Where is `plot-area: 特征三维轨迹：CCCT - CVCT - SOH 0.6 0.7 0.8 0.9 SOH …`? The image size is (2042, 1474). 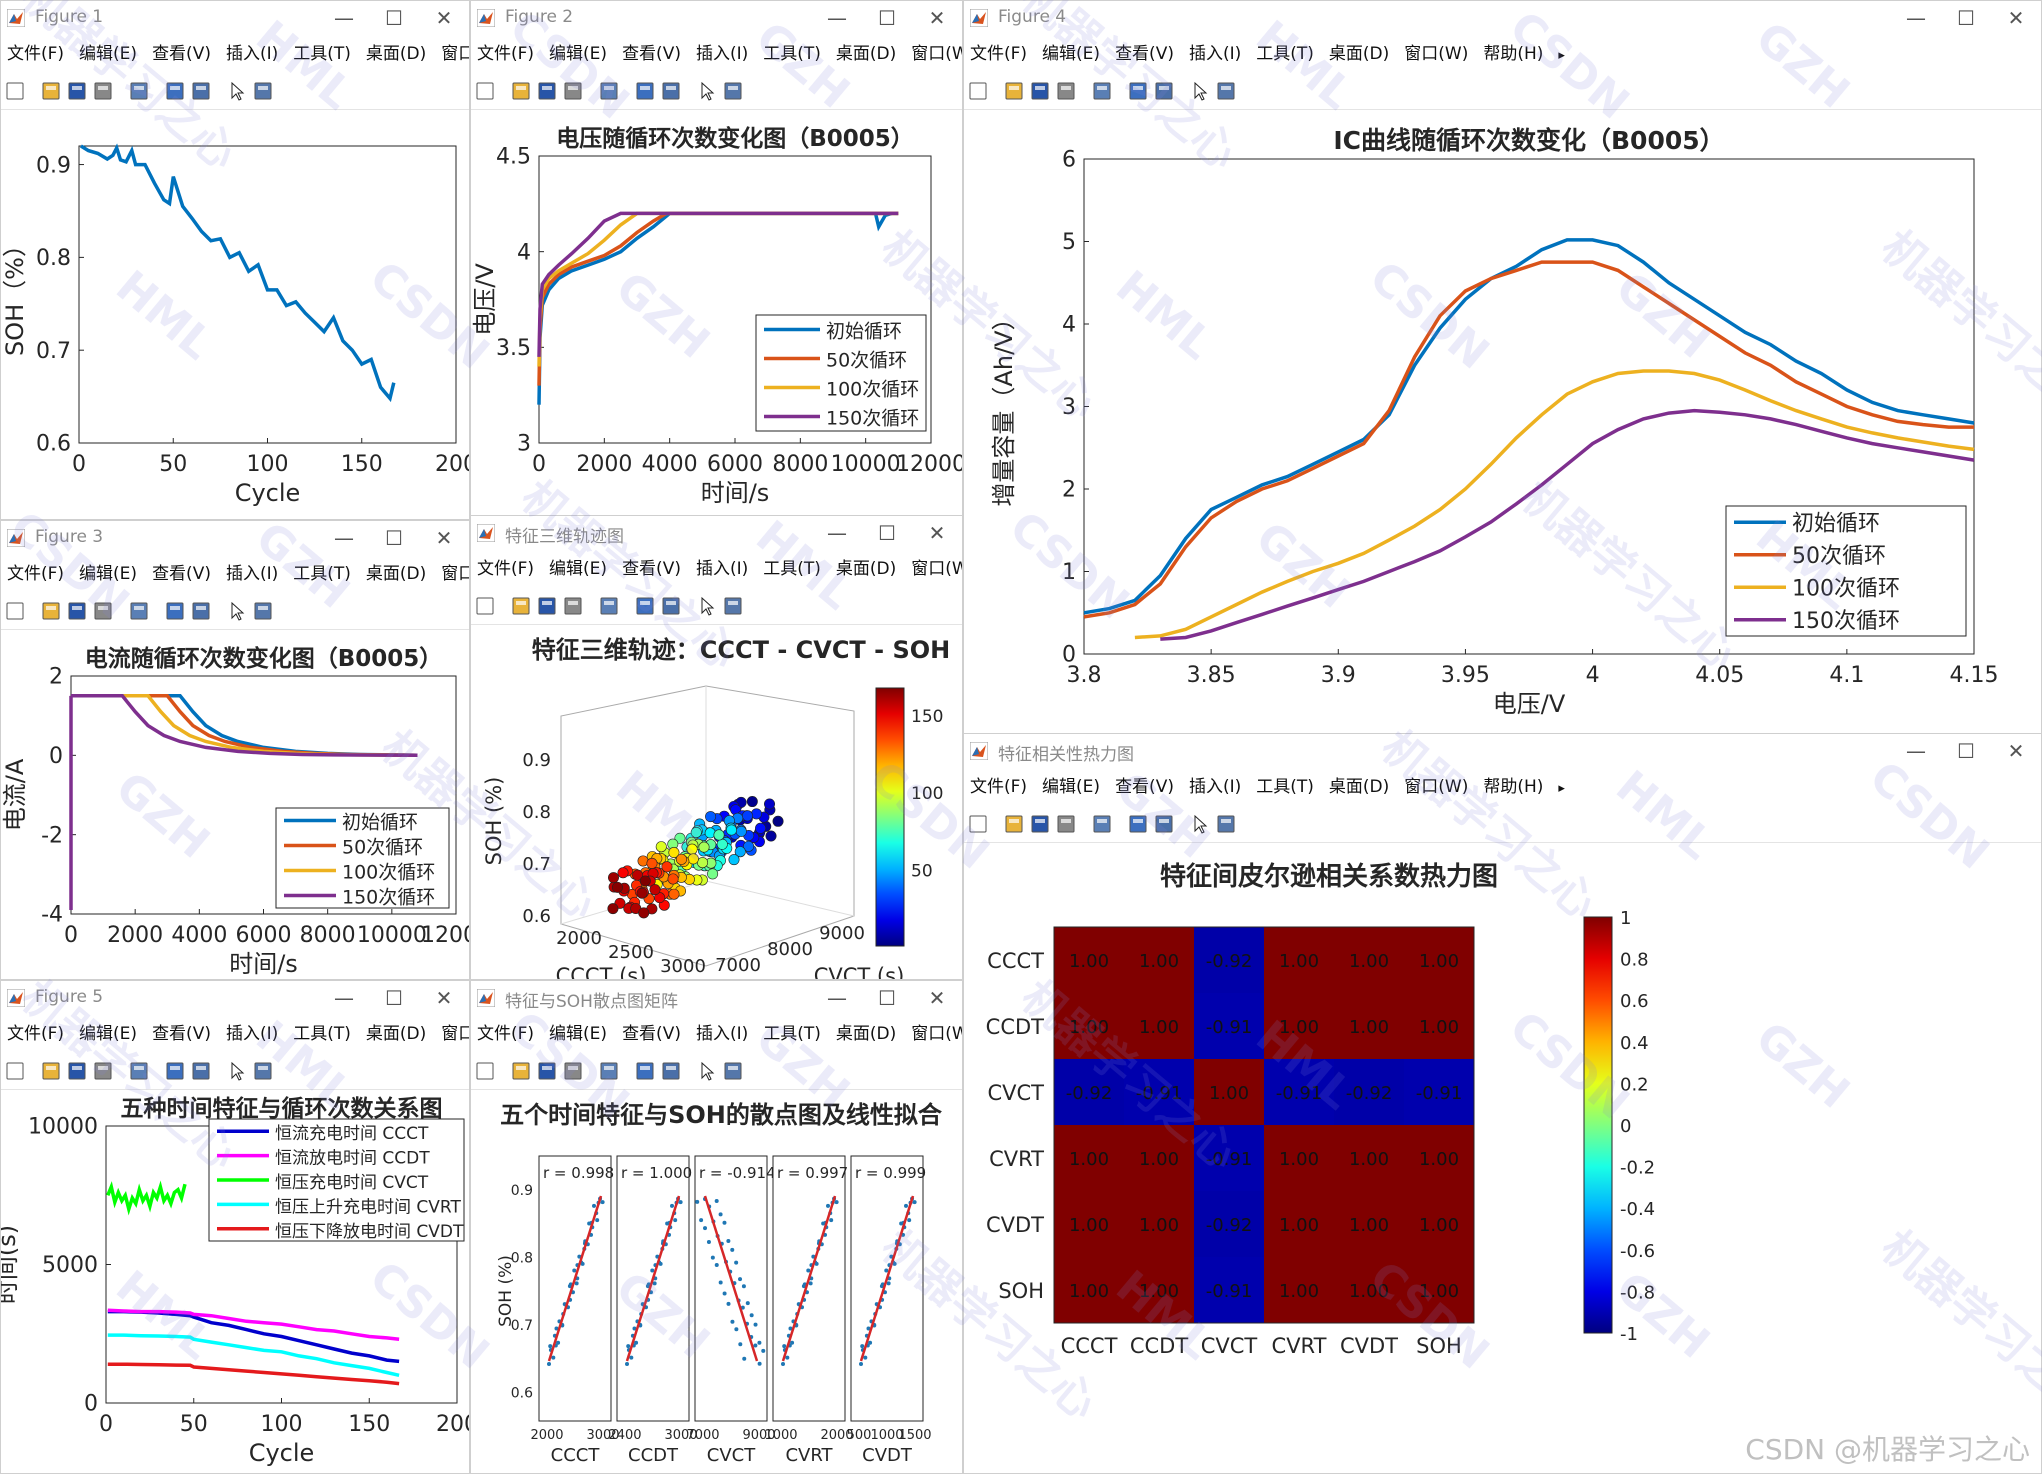
plot-area: 特征三维轨迹：CCCT - CVCT - SOH 0.6 0.7 0.8 0.9 SOH … is located at coordinates (717, 803).